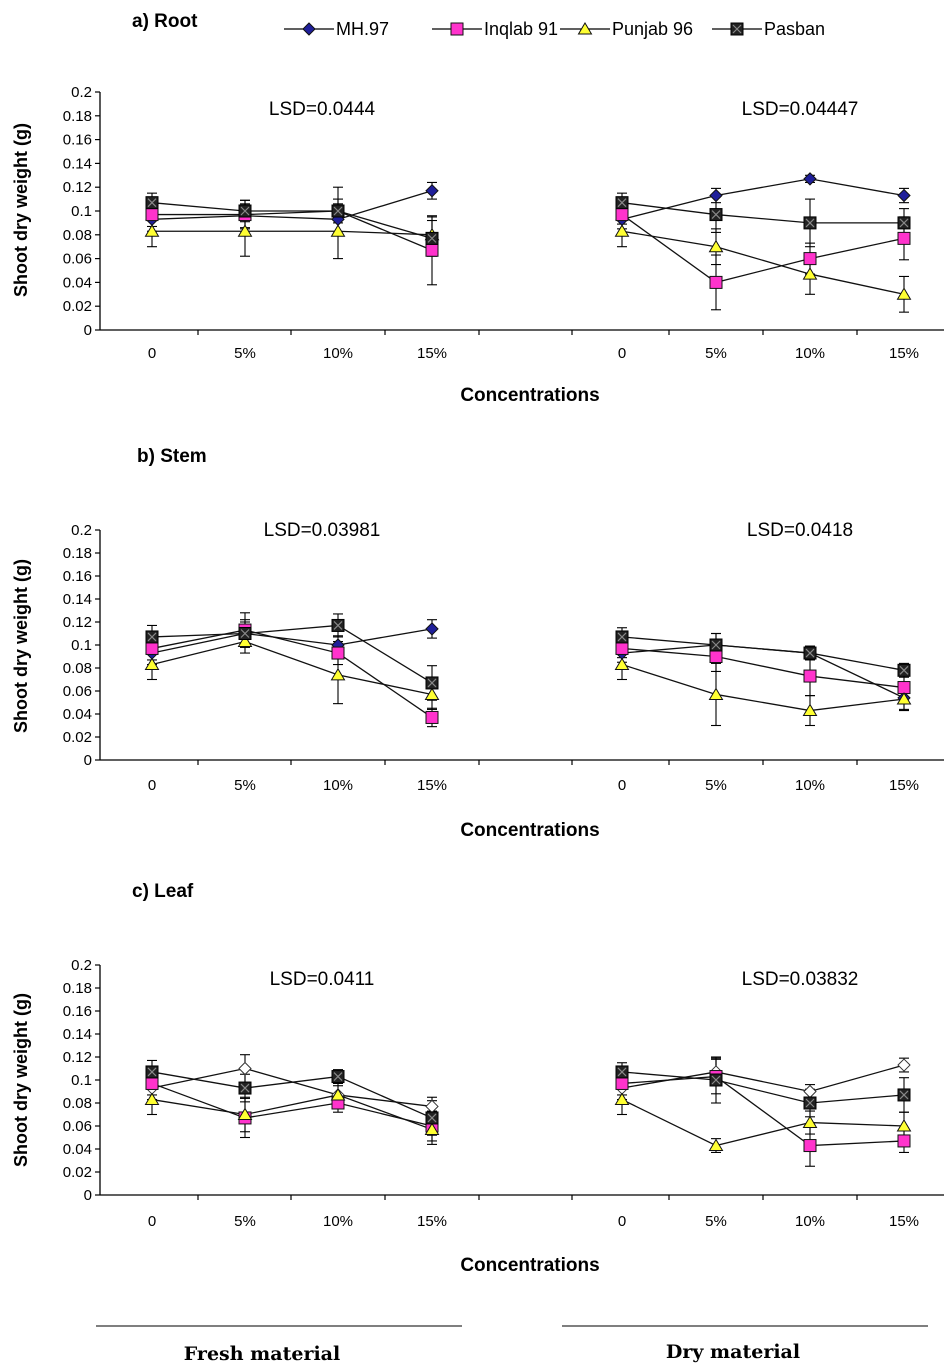  What do you see at coordinates (77, 714) in the screenshot?
I see `y-tick-label: 0.04` at bounding box center [77, 714].